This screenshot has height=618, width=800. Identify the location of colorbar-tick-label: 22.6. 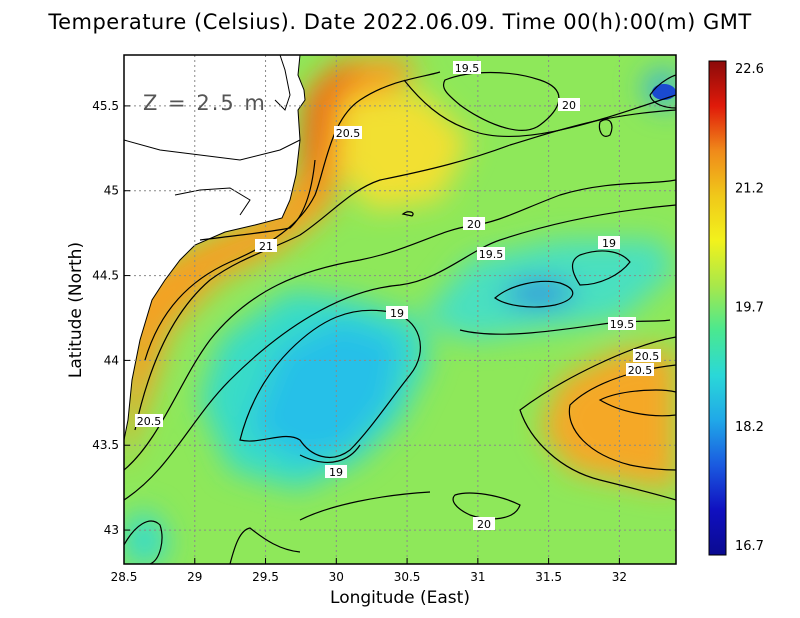
(749, 69).